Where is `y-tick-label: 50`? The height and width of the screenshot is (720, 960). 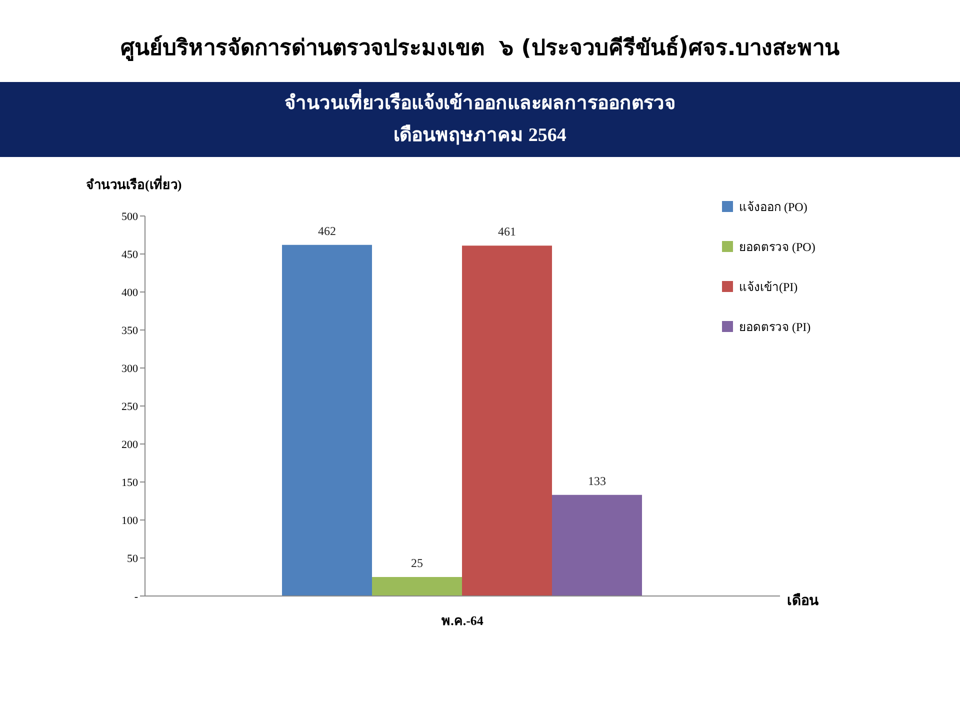 y-tick-label: 50 is located at coordinates (132, 558).